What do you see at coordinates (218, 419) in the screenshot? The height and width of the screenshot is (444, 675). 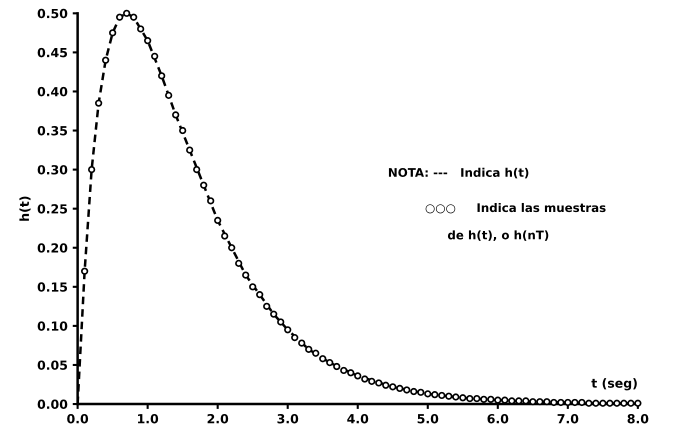 I see `x-tick-label: 2.0` at bounding box center [218, 419].